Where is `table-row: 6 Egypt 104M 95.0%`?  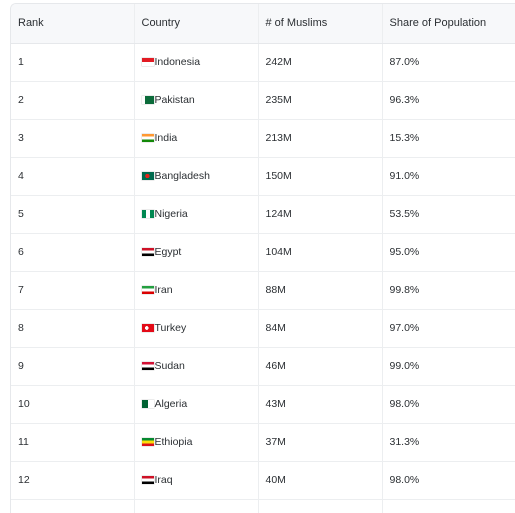 table-row: 6 Egypt 104M 95.0% is located at coordinates (263, 252).